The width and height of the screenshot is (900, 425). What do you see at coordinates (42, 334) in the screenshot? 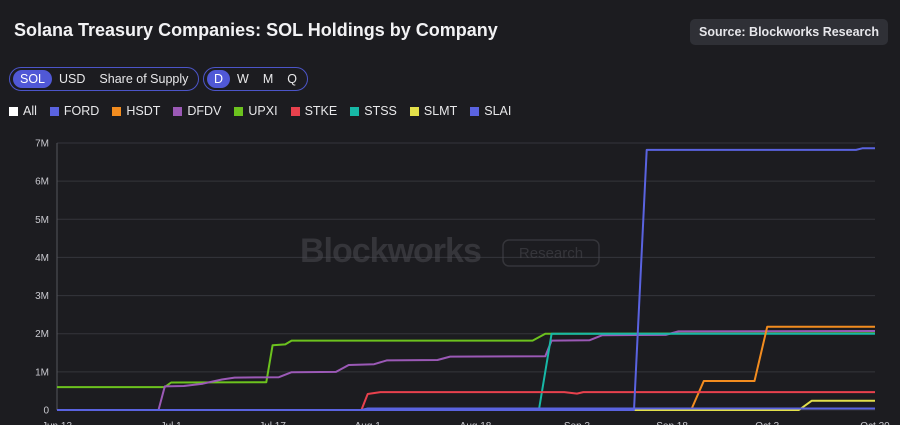
I see `y-tick-label: 2M` at bounding box center [42, 334].